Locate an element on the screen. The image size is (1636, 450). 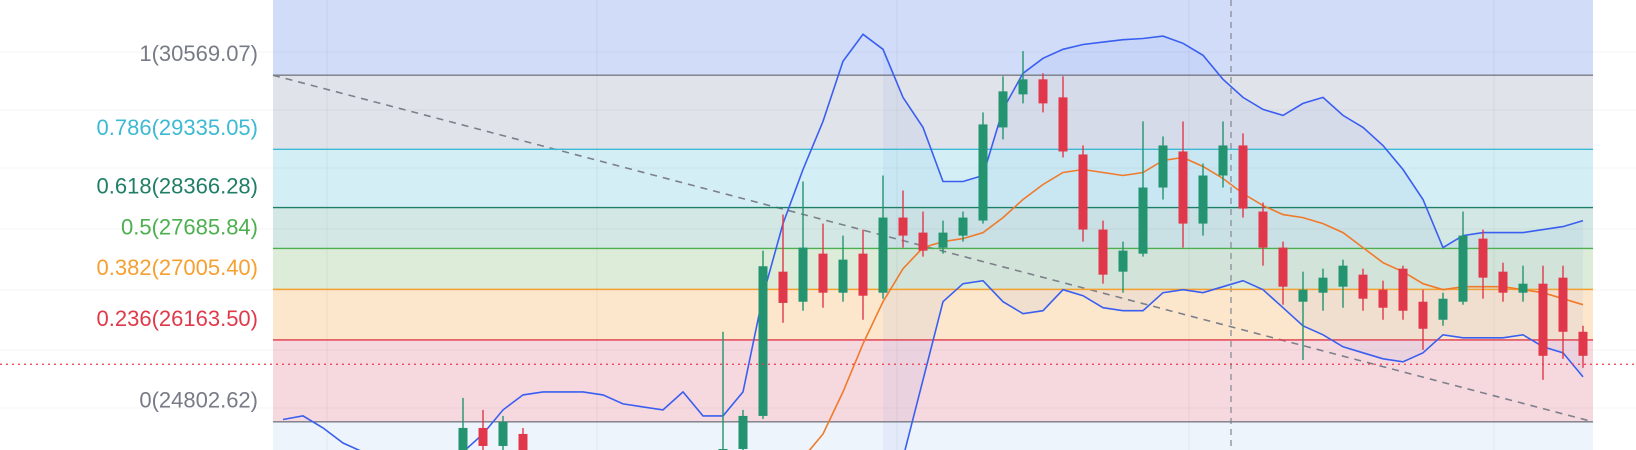
fib-label: 0.382(27005.40) is located at coordinates (177, 267).